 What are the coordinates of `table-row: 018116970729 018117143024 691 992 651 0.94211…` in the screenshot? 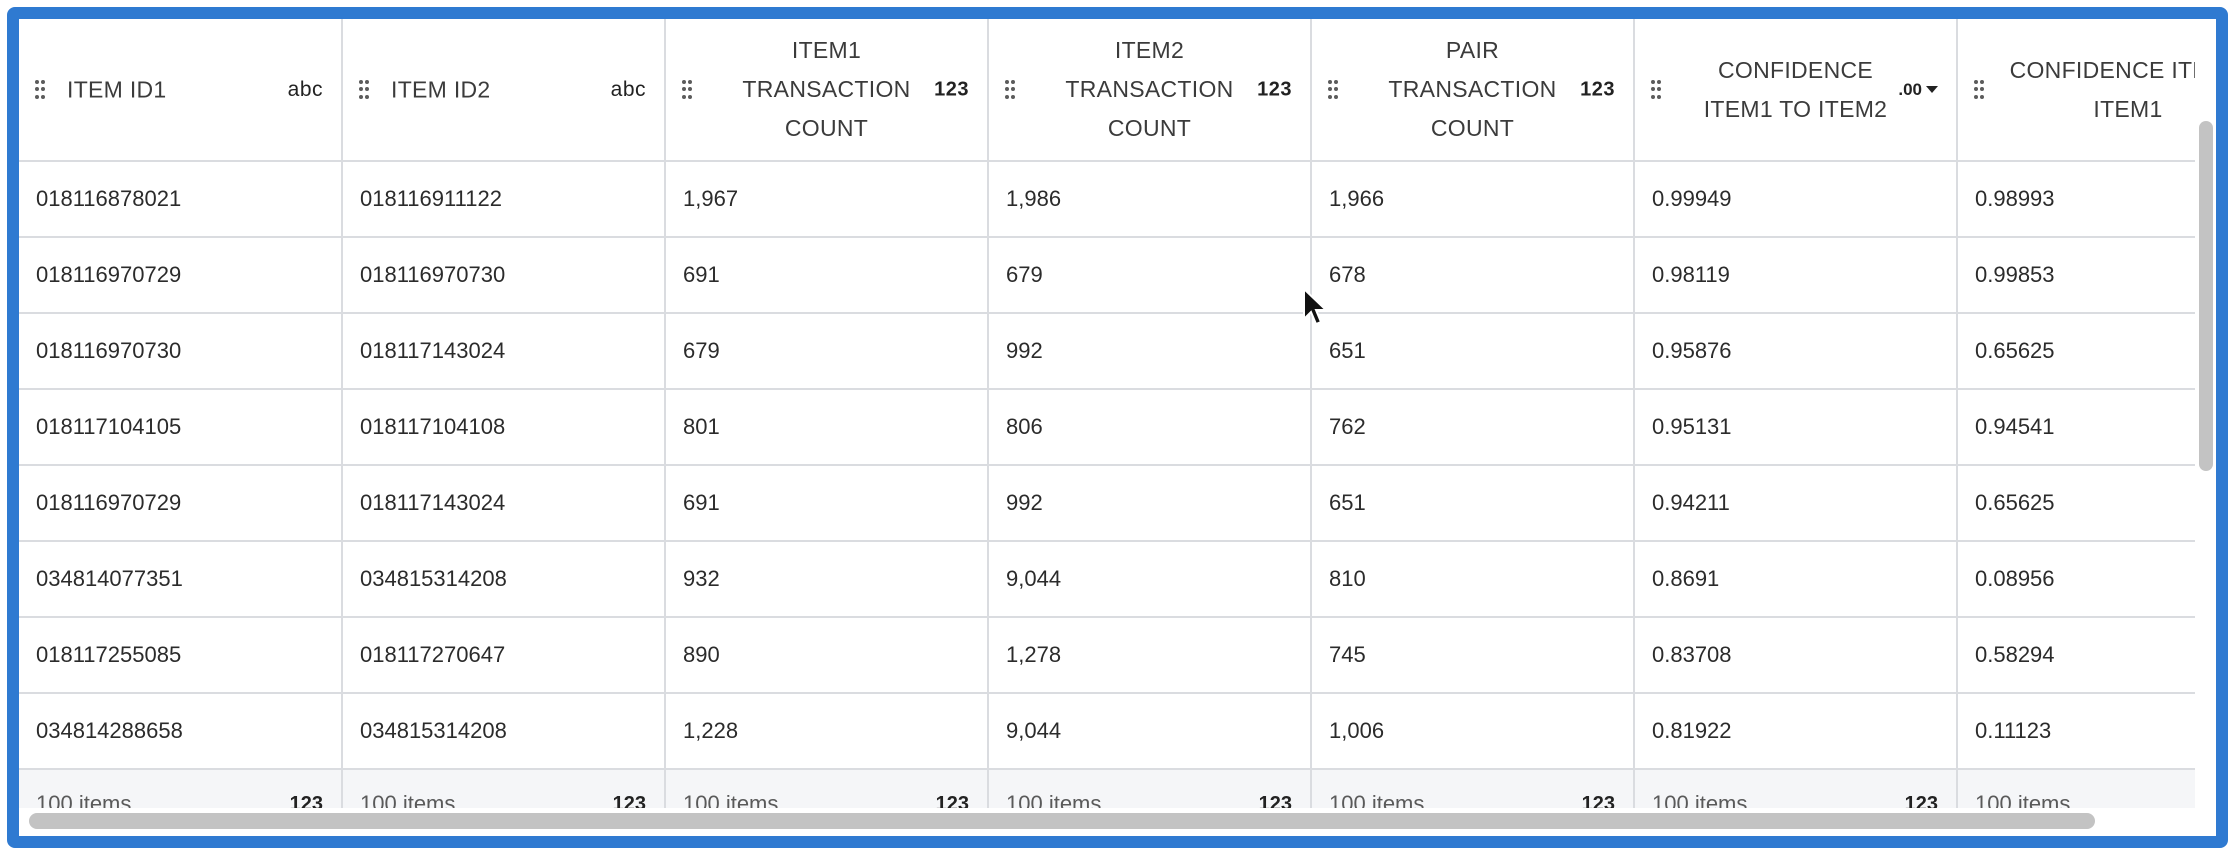 It's located at (1117, 503).